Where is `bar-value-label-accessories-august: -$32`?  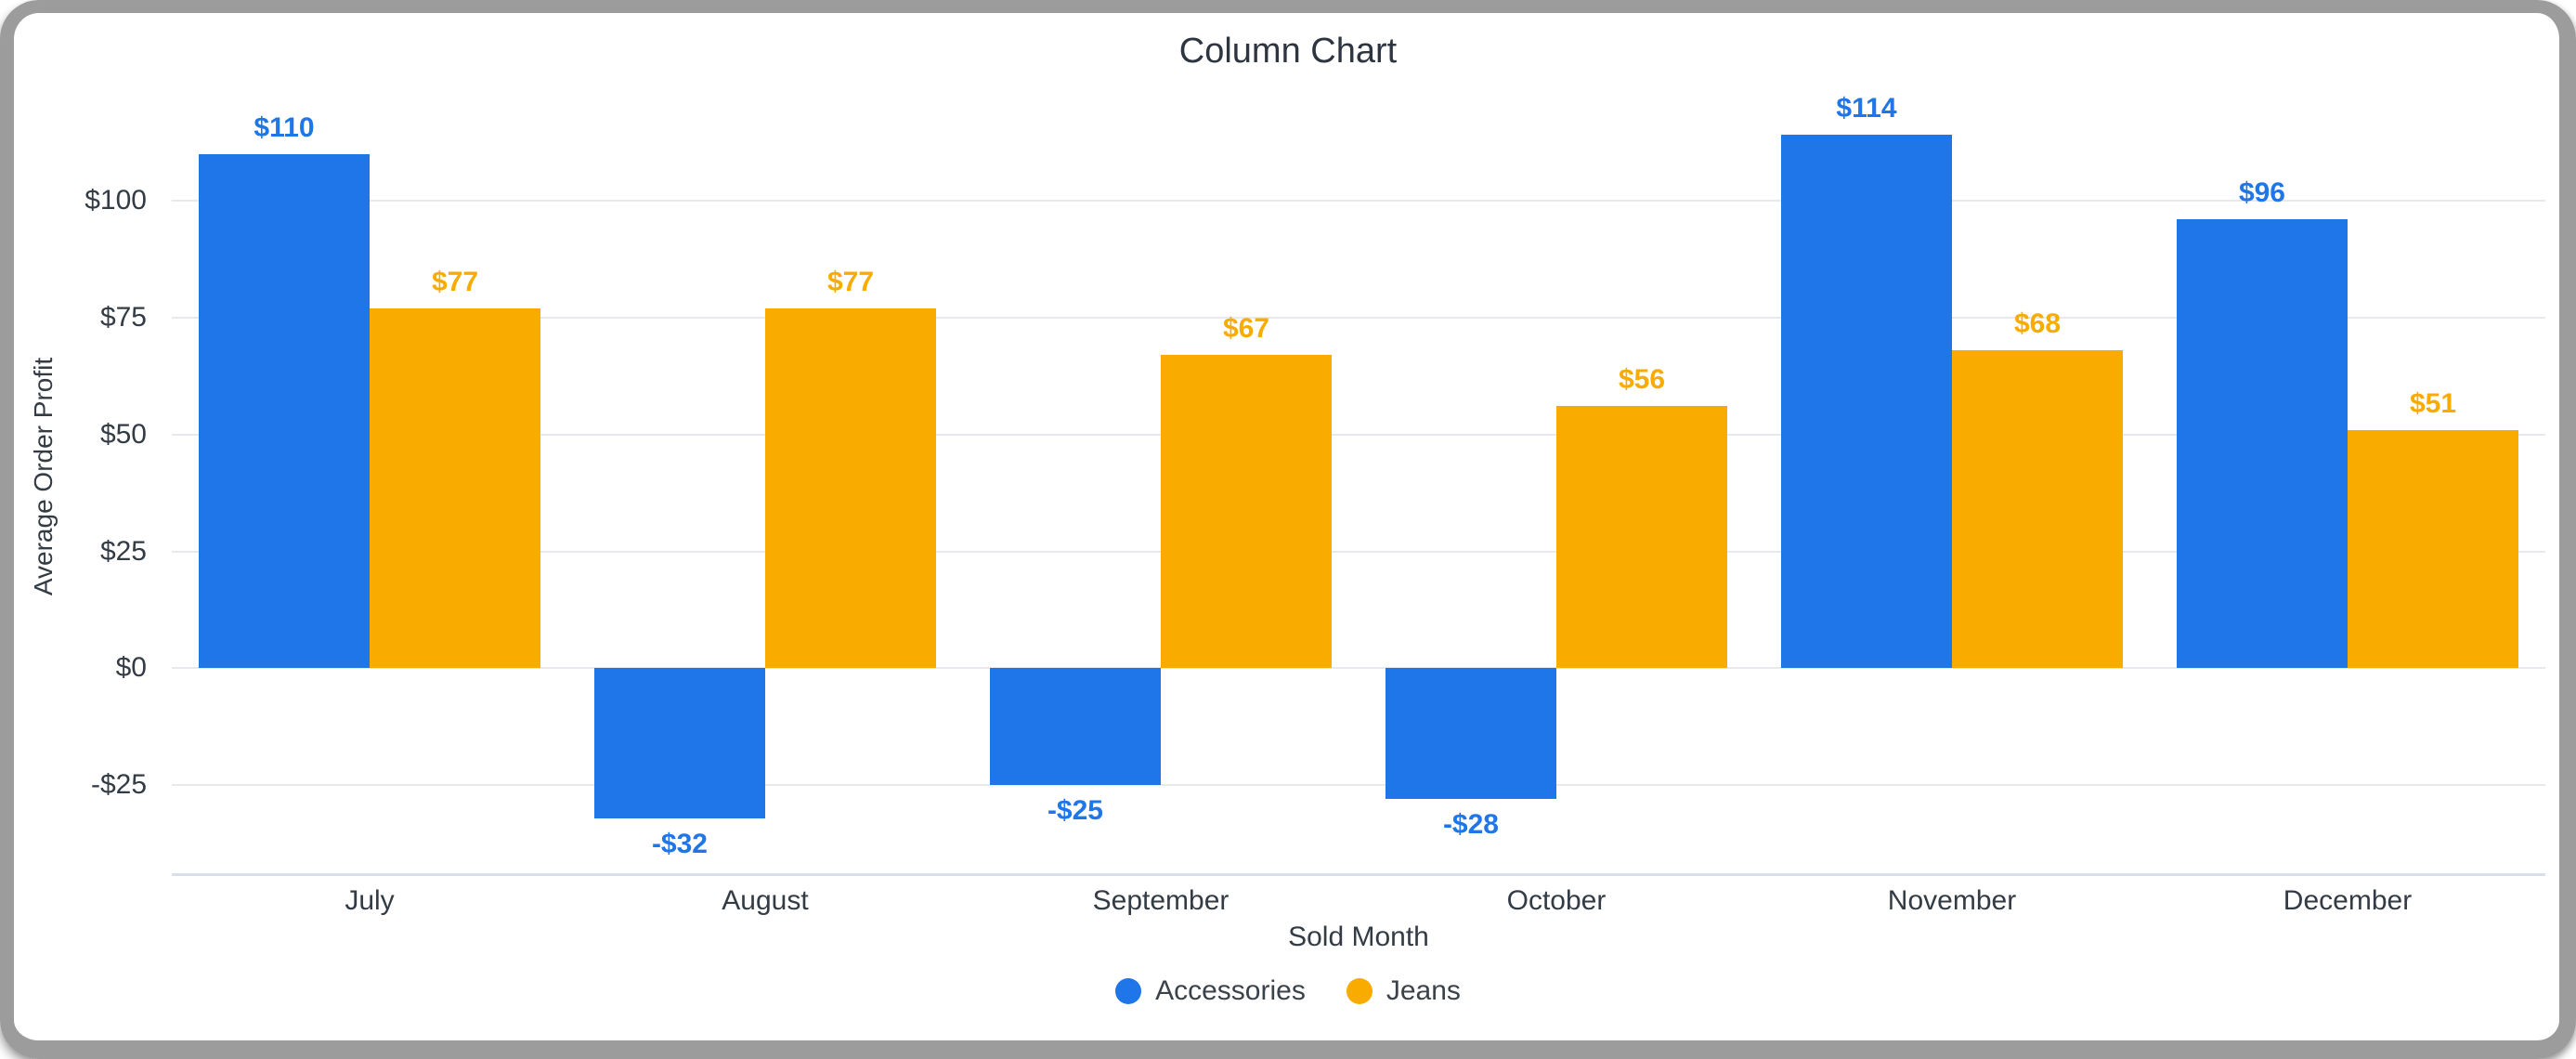 bar-value-label-accessories-august: -$32 is located at coordinates (679, 843).